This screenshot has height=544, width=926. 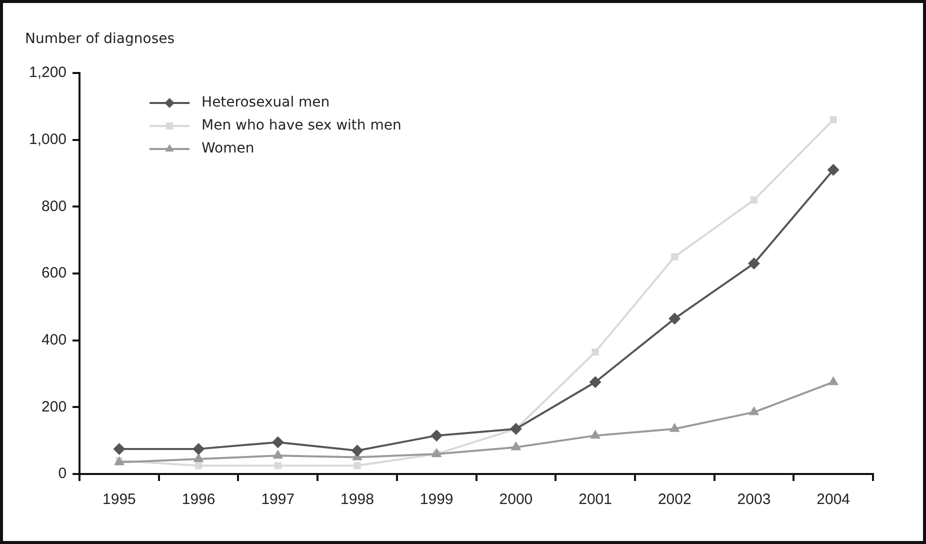 I want to click on y-tick-label: 800, so click(x=54, y=206).